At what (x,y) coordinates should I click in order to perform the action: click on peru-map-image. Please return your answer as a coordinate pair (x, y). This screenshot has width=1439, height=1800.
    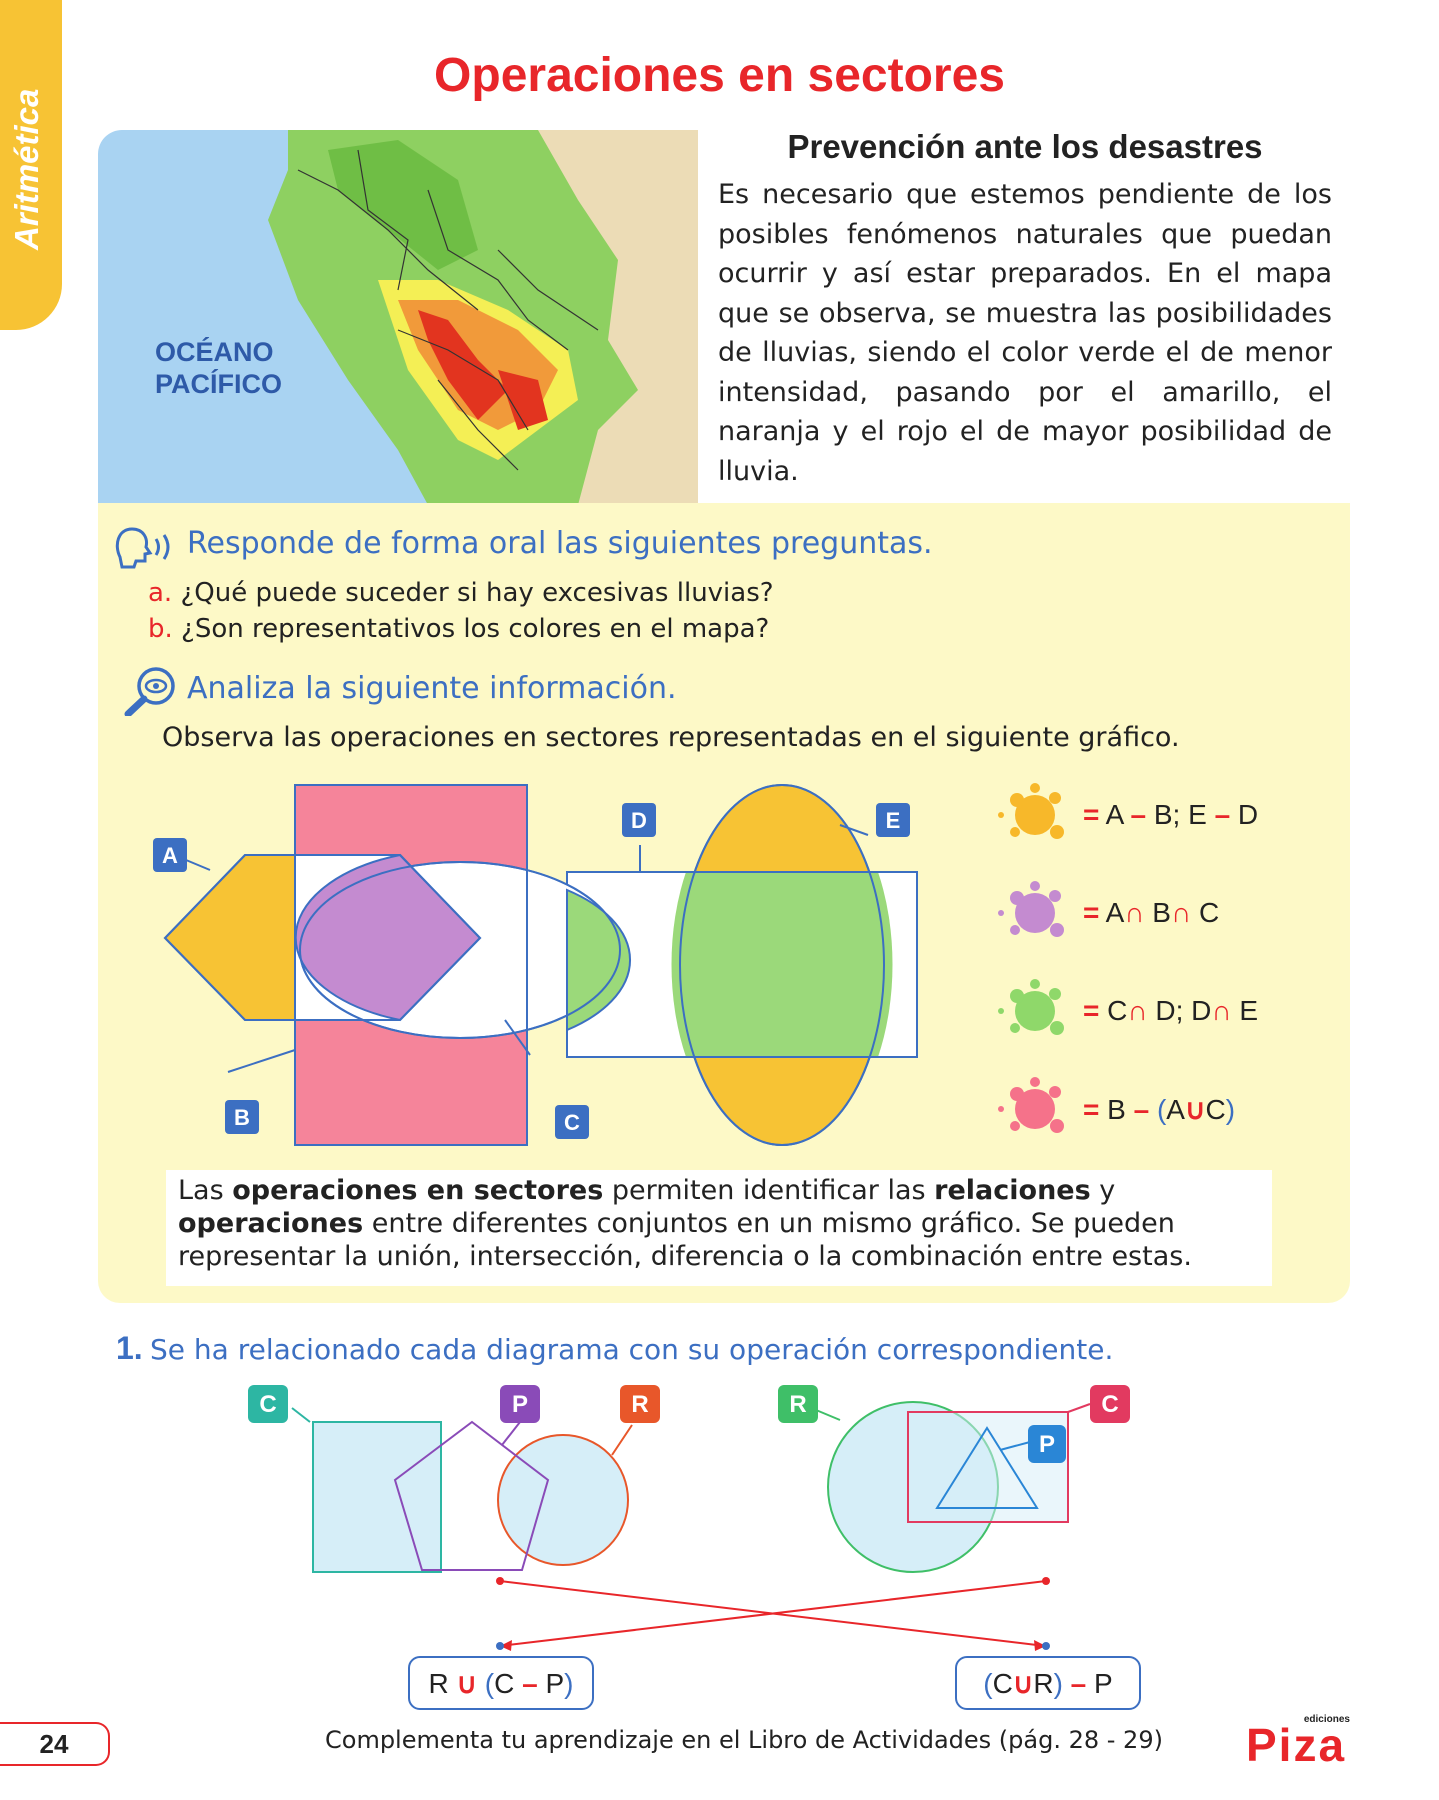
    Looking at the image, I should click on (398, 317).